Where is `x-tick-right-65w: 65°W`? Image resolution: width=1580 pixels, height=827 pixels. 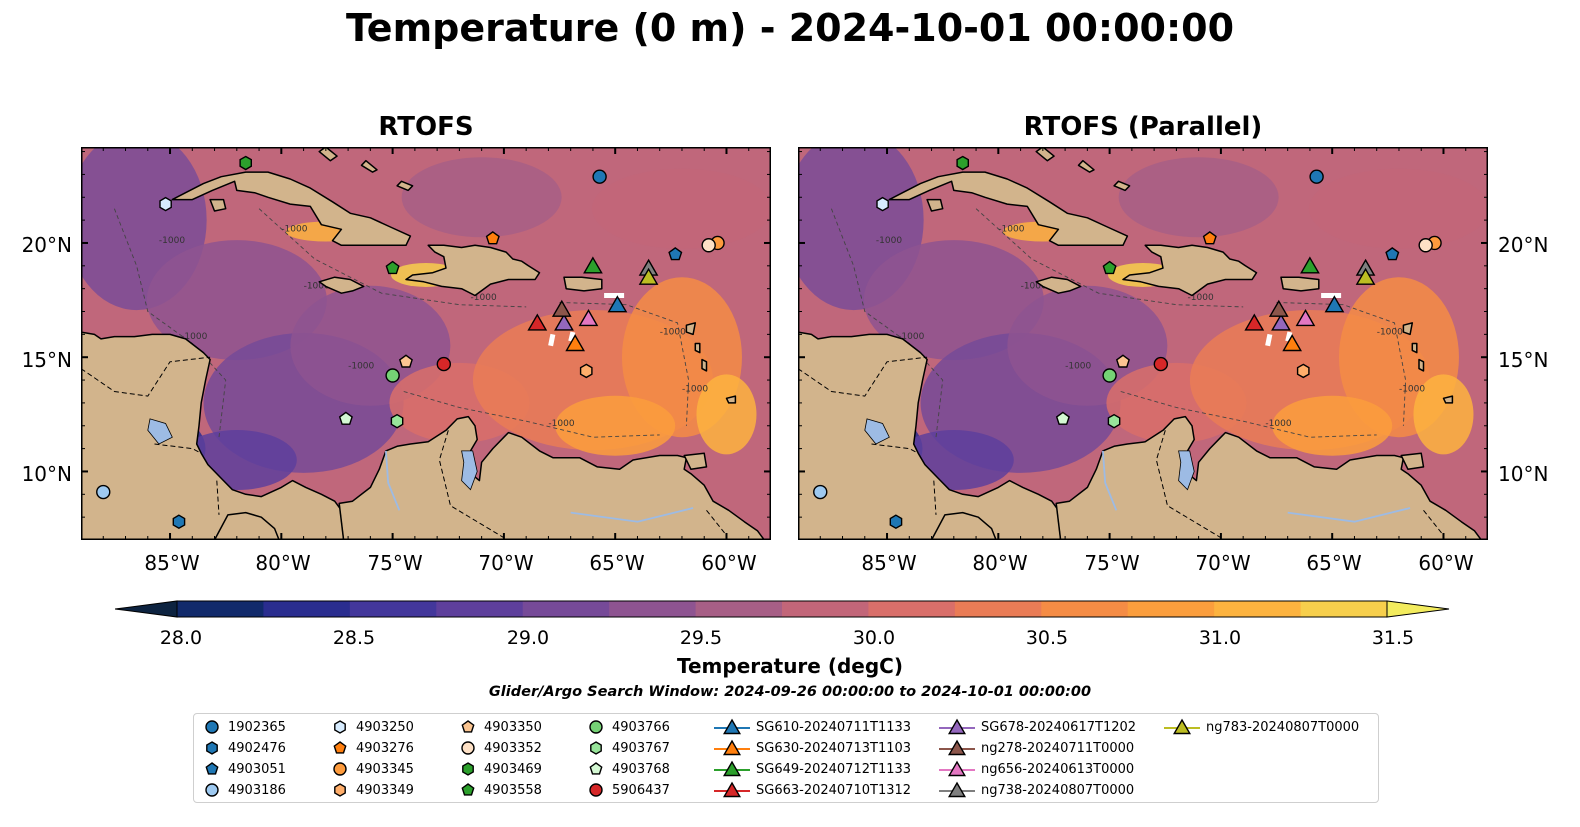
x-tick-right-65w: 65°W is located at coordinates (1334, 563).